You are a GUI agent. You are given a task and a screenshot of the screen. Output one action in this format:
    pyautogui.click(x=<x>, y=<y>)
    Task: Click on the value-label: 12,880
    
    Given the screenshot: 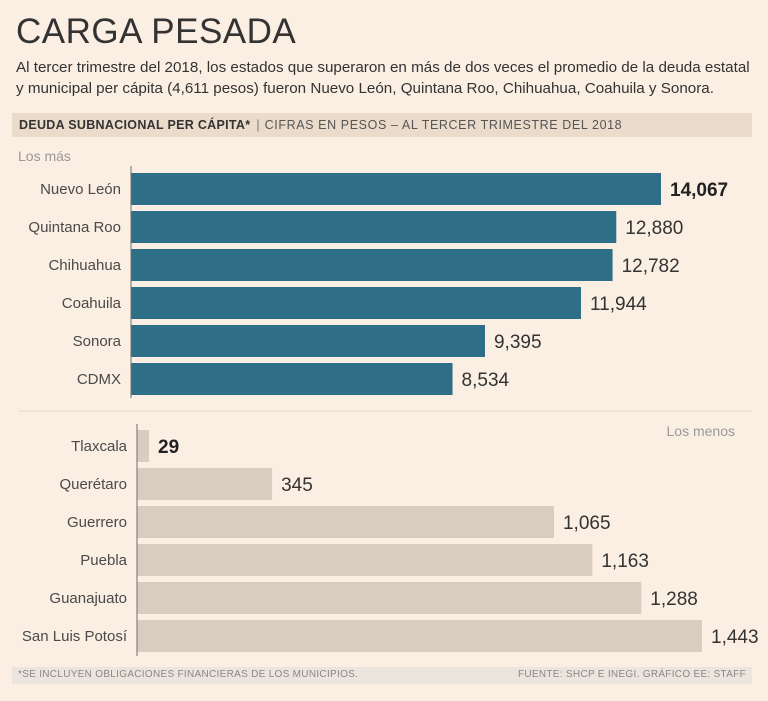 What is the action you would take?
    pyautogui.click(x=654, y=228)
    